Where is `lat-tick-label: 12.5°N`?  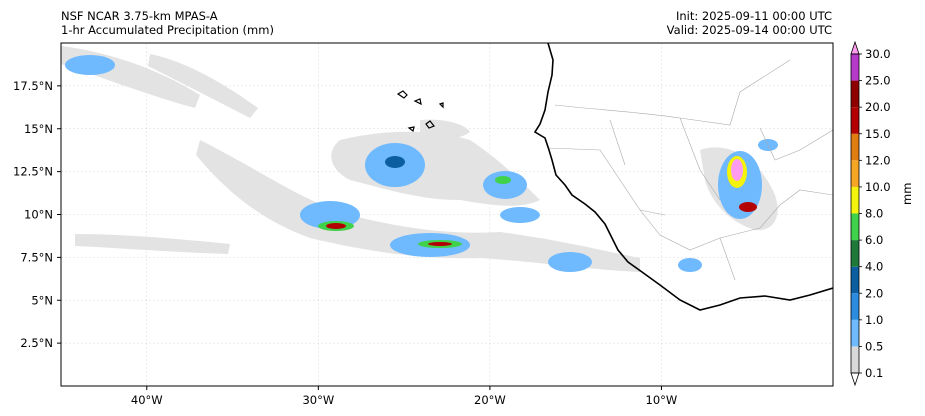
lat-tick-label: 12.5°N is located at coordinates (33, 172).